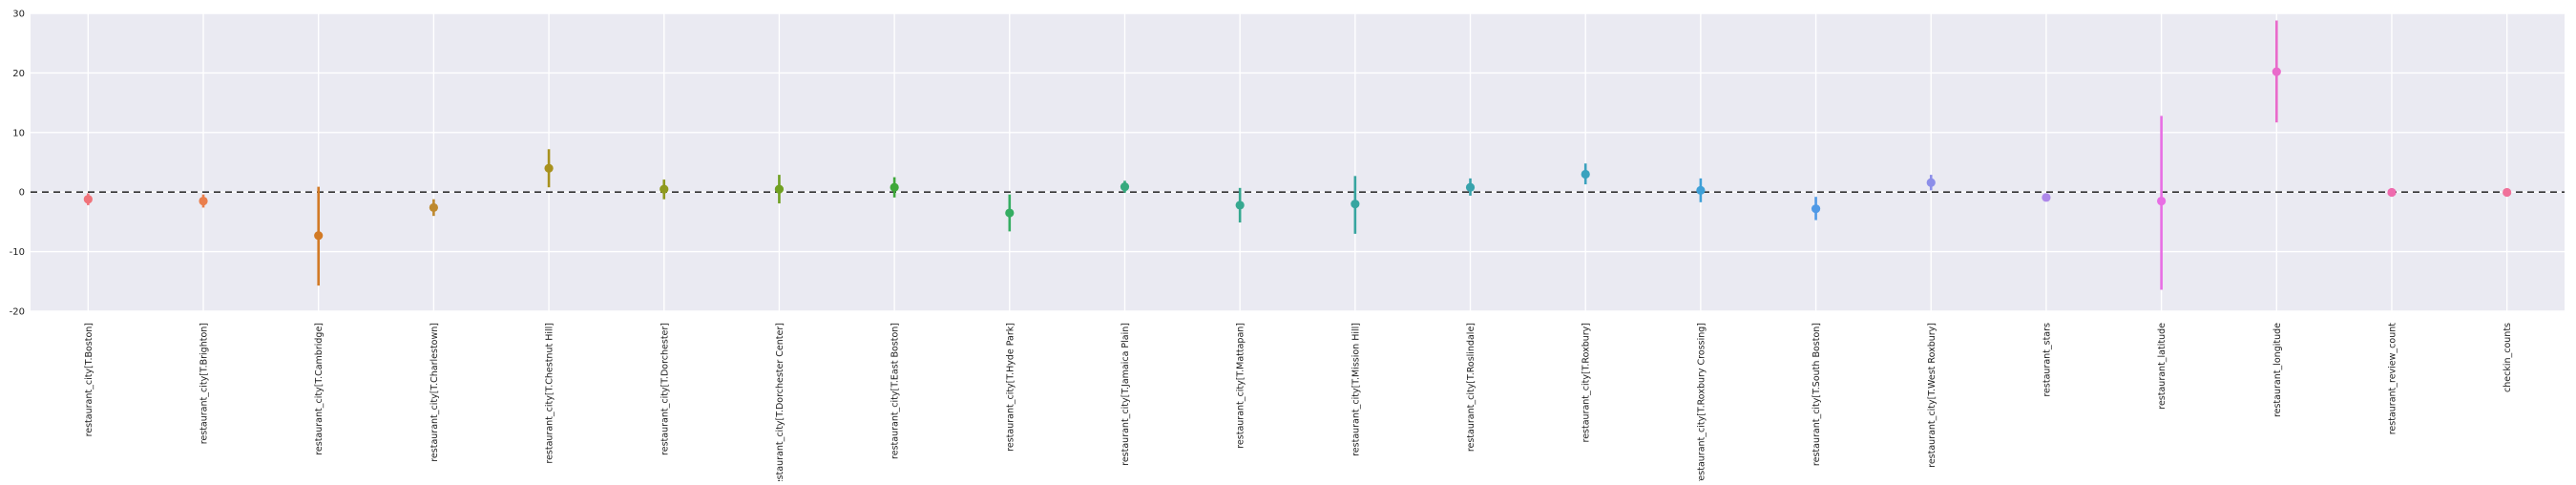  I want to click on x-tick-label: restaurant_city[T.West Roxbury], so click(1932, 395).